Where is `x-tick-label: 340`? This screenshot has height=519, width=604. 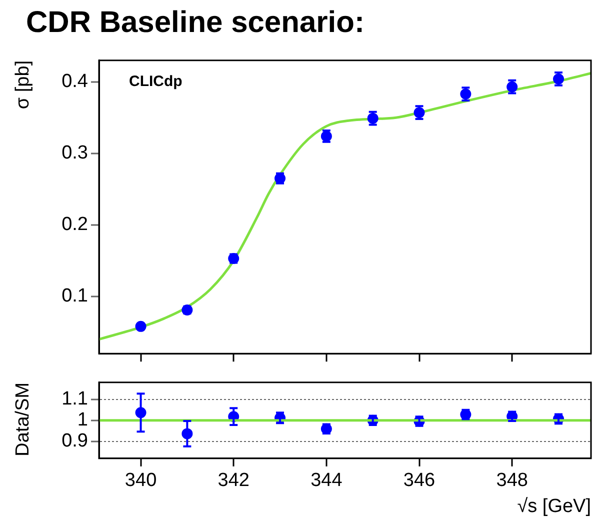 x-tick-label: 340 is located at coordinates (140, 481).